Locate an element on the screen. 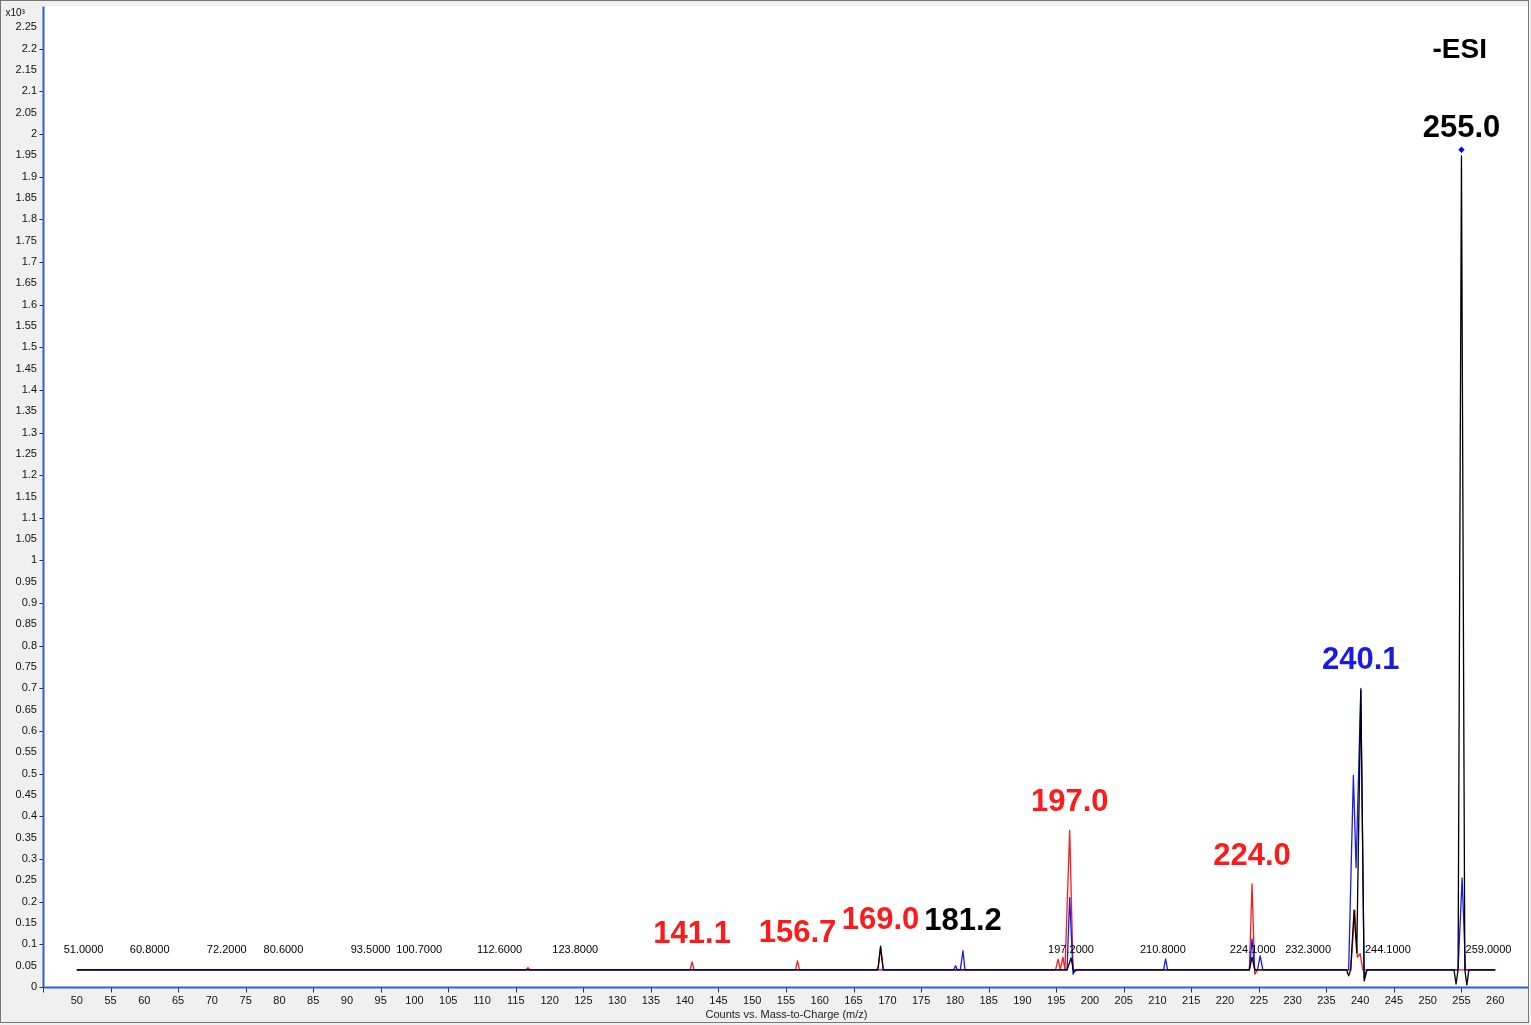  y-tick-label: 1.45 is located at coordinates (26, 367).